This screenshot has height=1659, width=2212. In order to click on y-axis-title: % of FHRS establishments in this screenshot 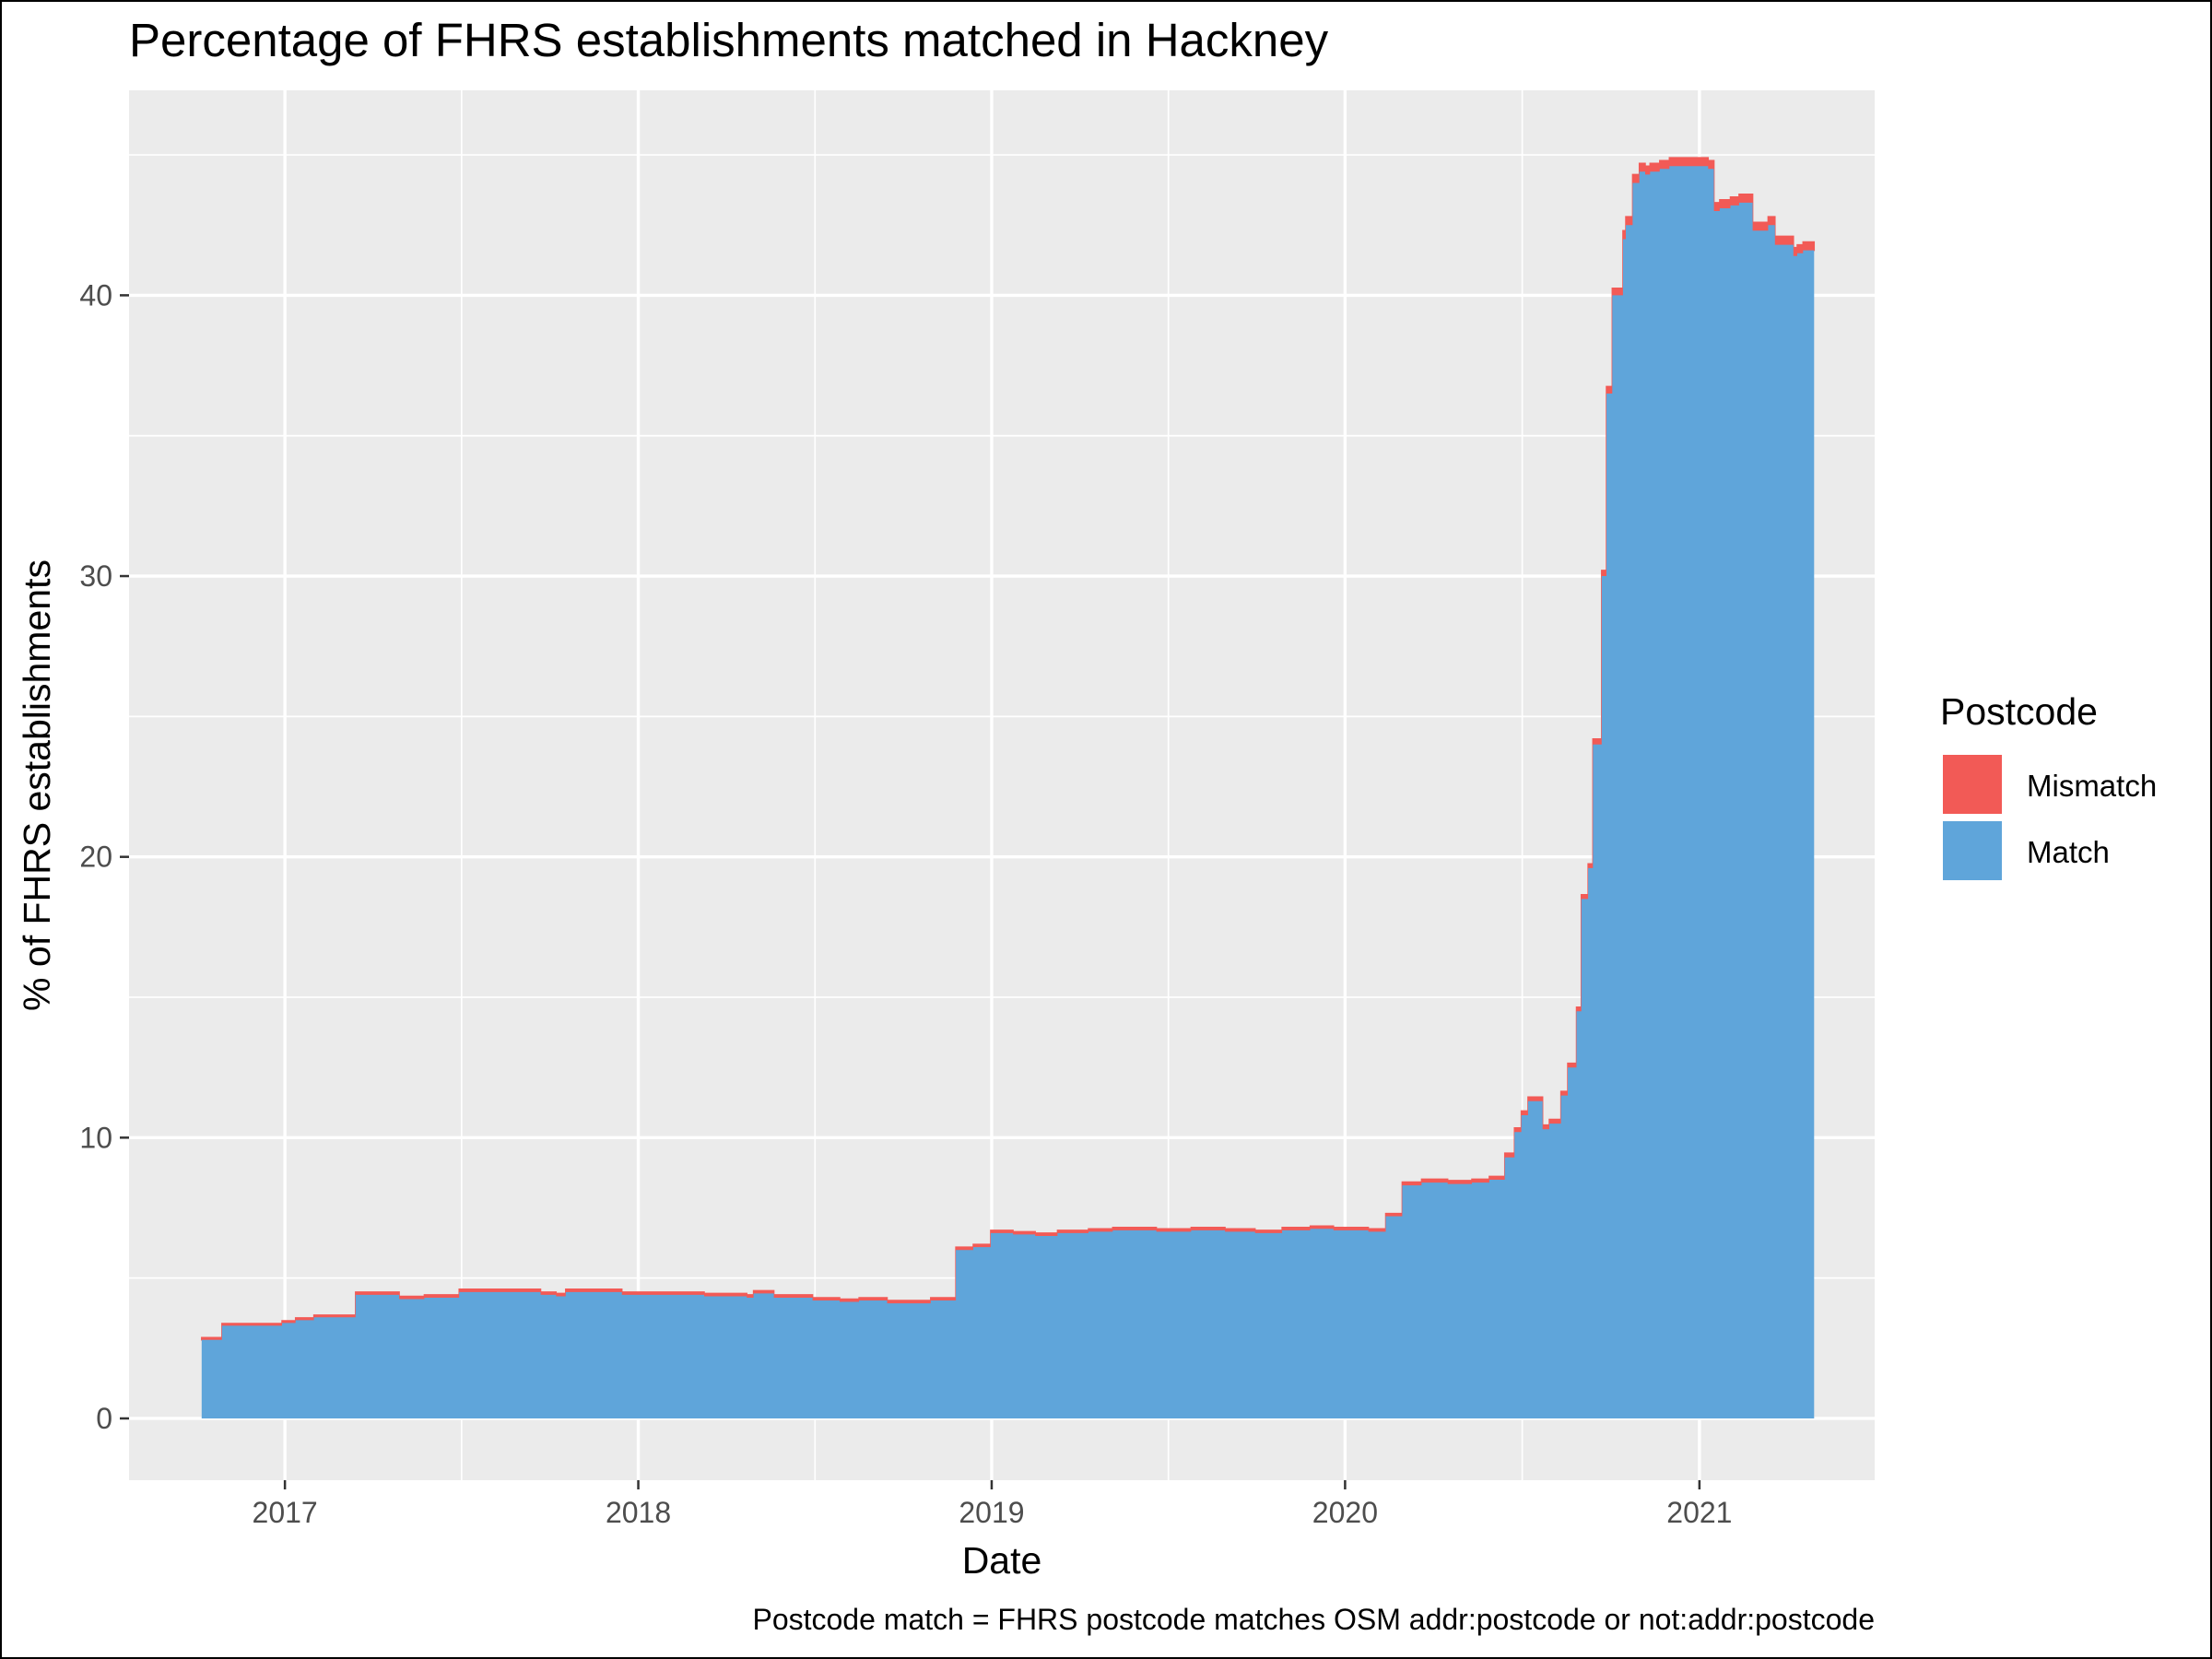, I will do `click(37, 785)`.